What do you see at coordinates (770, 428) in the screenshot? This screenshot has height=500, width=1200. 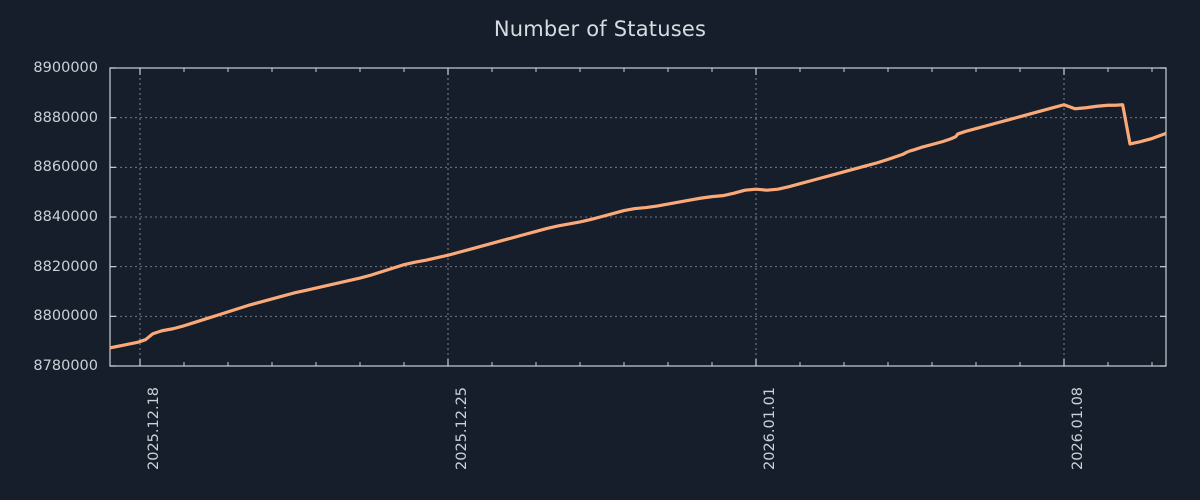 I see `x-axis-tick-label: 2026.01.01` at bounding box center [770, 428].